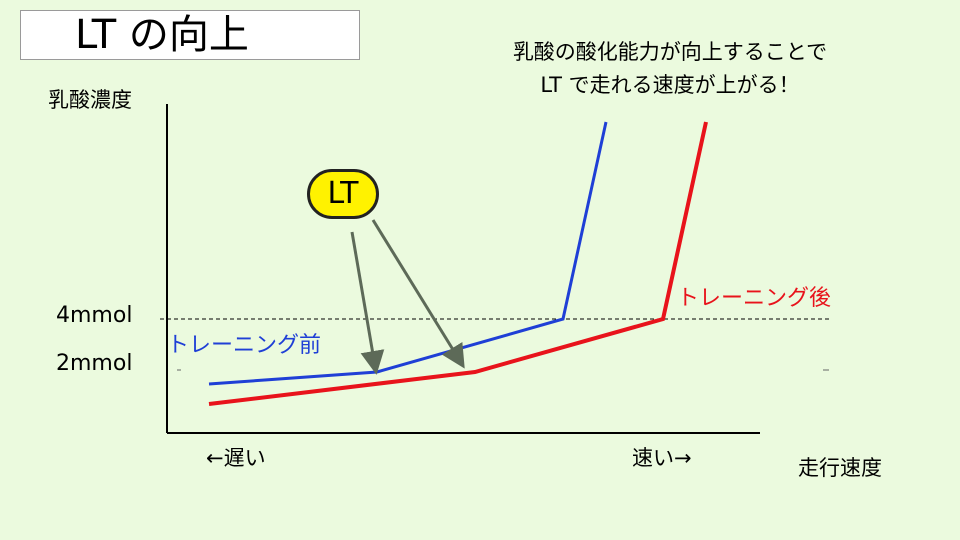 The width and height of the screenshot is (960, 540). What do you see at coordinates (840, 468) in the screenshot?
I see `x-axis-label: 走行速度` at bounding box center [840, 468].